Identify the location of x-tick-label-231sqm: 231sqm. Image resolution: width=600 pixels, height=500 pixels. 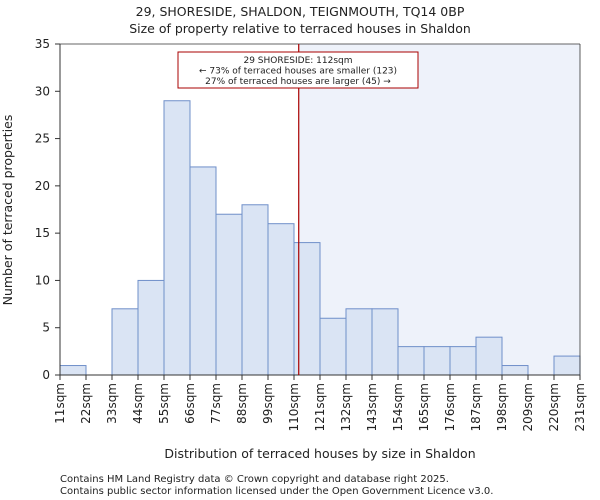
(580, 407).